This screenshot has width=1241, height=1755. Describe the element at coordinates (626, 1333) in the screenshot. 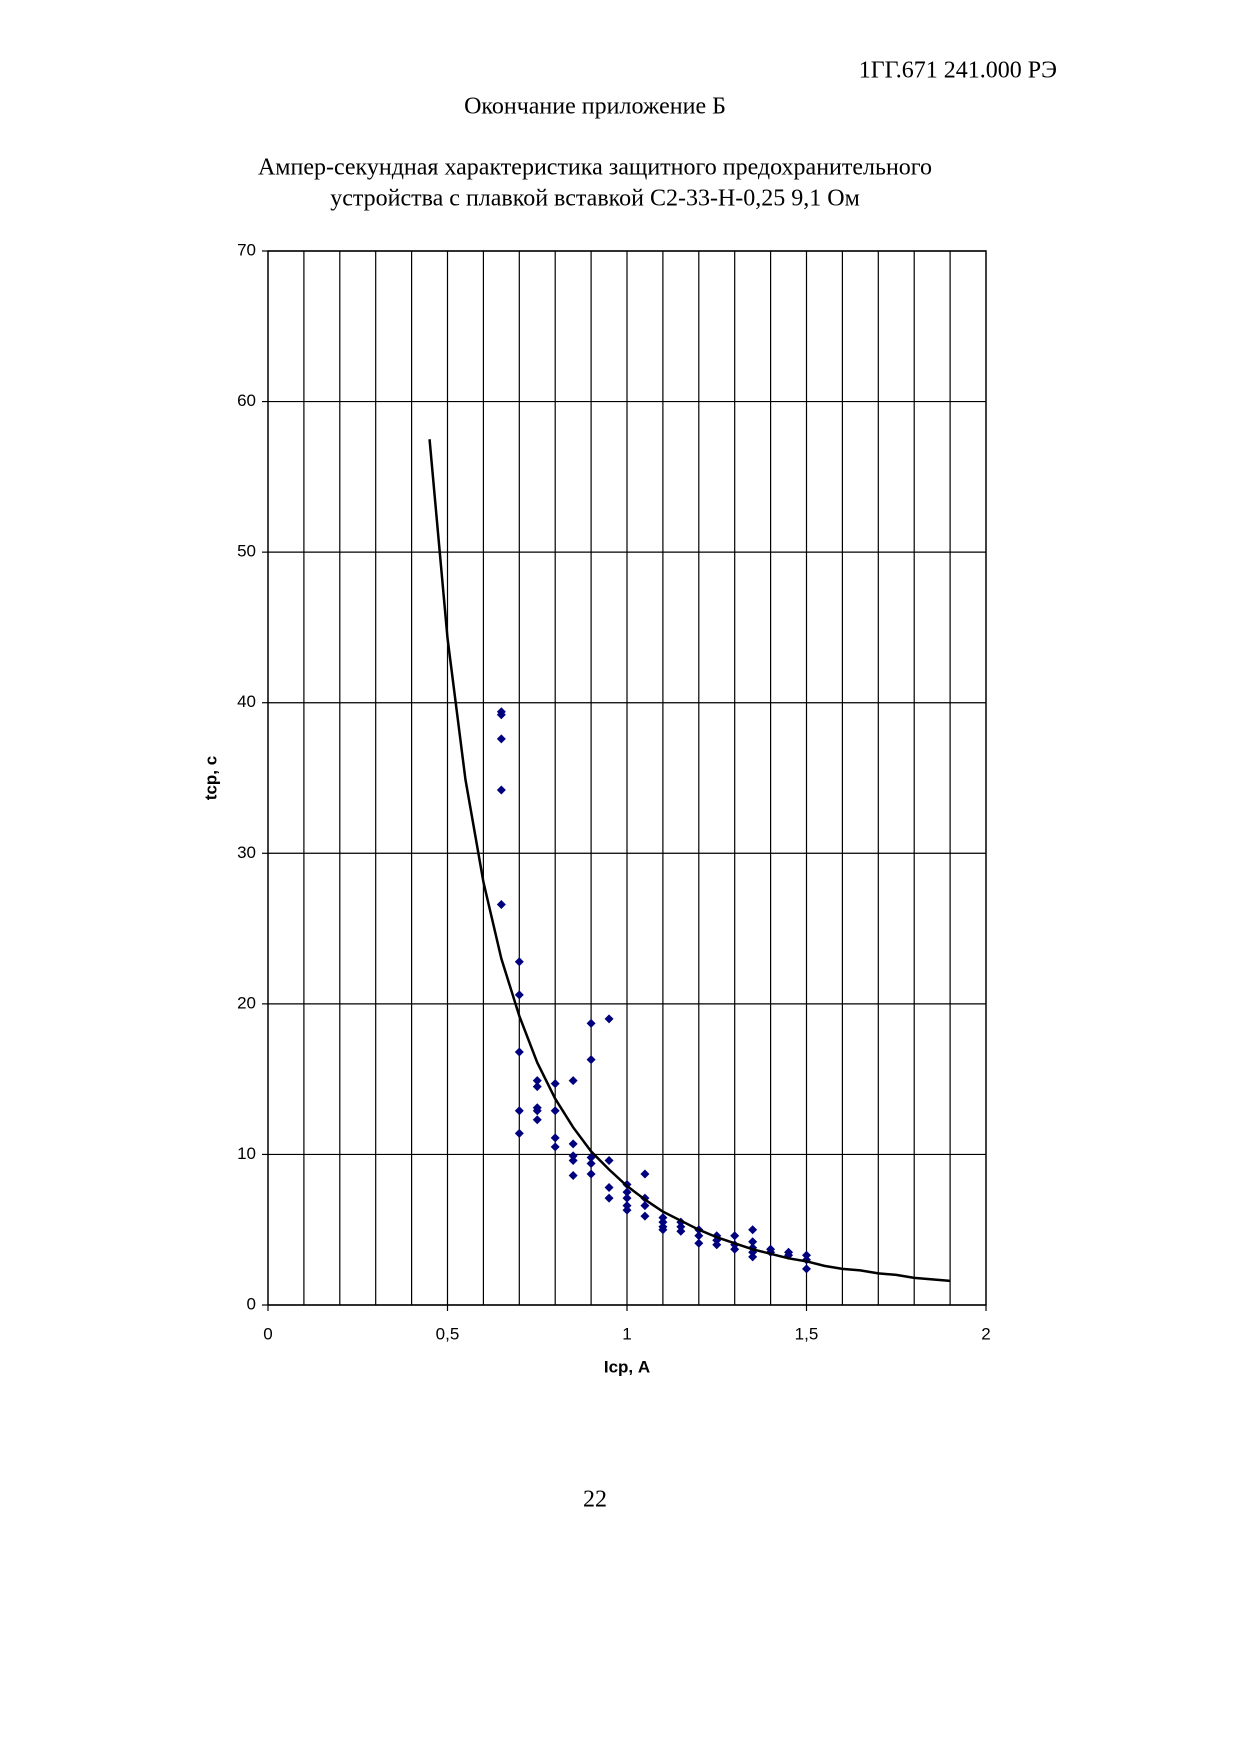

I see `x-tick-label: 1` at that location.